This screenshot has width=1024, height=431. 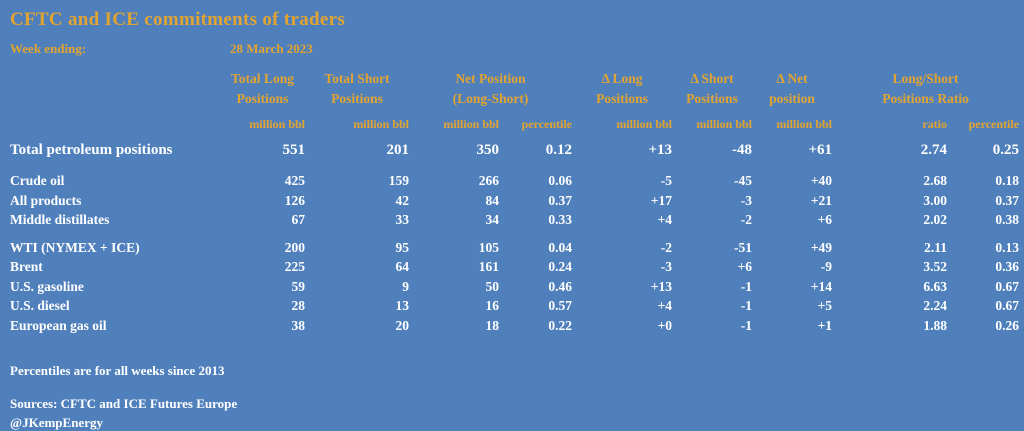 What do you see at coordinates (935, 220) in the screenshot?
I see `cell-value: 2.02` at bounding box center [935, 220].